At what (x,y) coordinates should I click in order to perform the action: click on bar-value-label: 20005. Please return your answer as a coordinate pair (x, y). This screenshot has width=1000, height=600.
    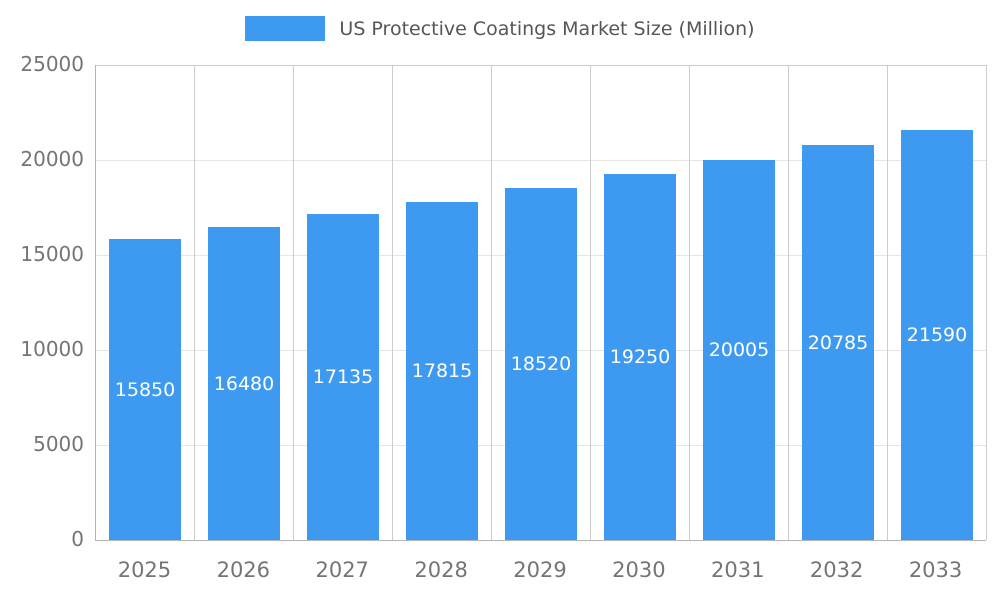
    Looking at the image, I should click on (739, 350).